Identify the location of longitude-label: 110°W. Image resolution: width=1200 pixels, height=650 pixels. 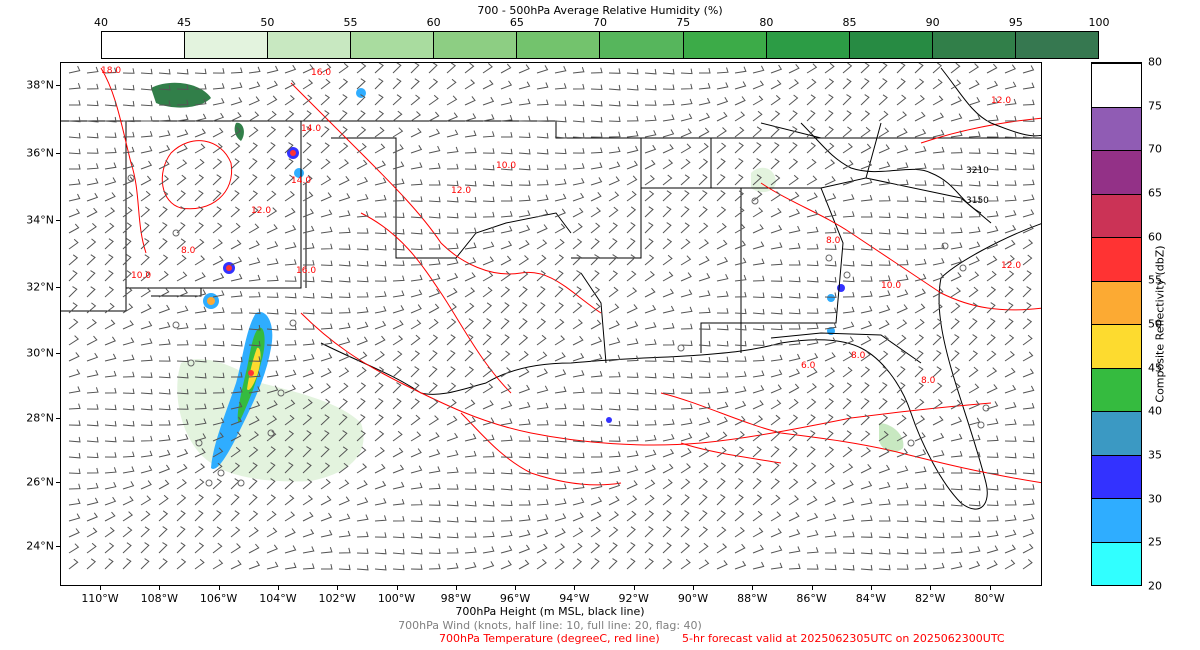
(100, 598).